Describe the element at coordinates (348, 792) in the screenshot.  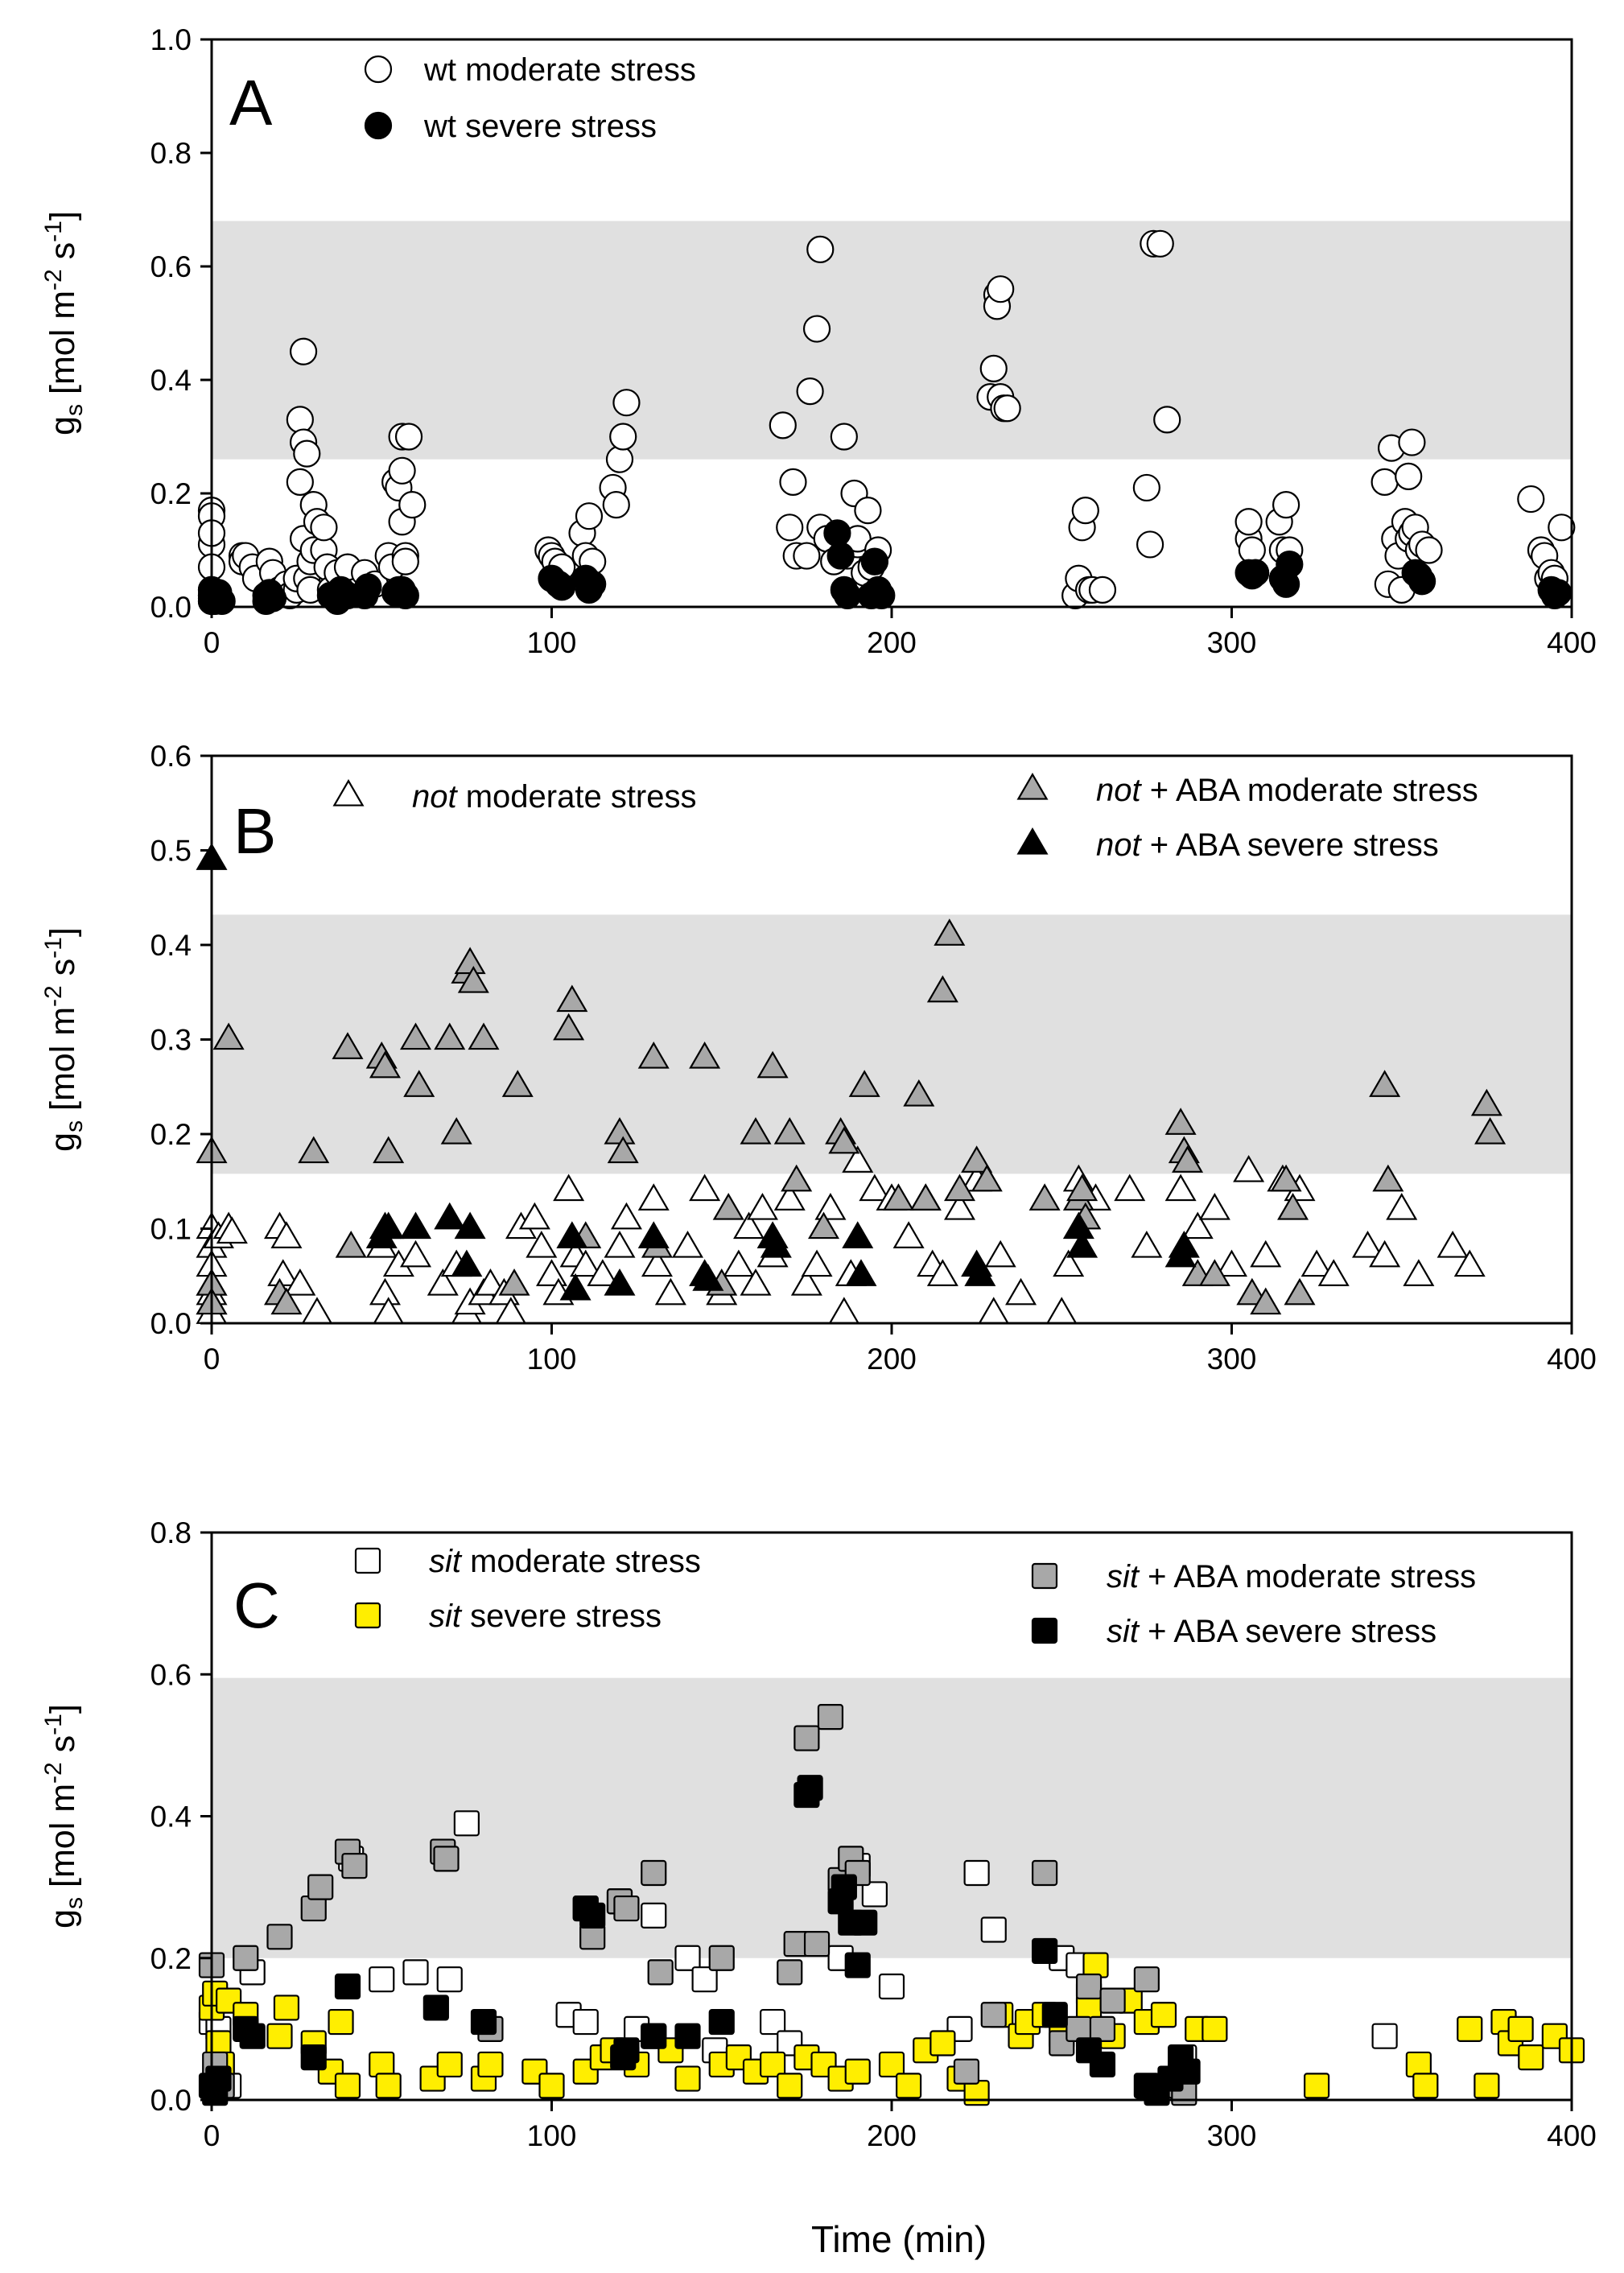
I see `legend-marker-not_mod` at that location.